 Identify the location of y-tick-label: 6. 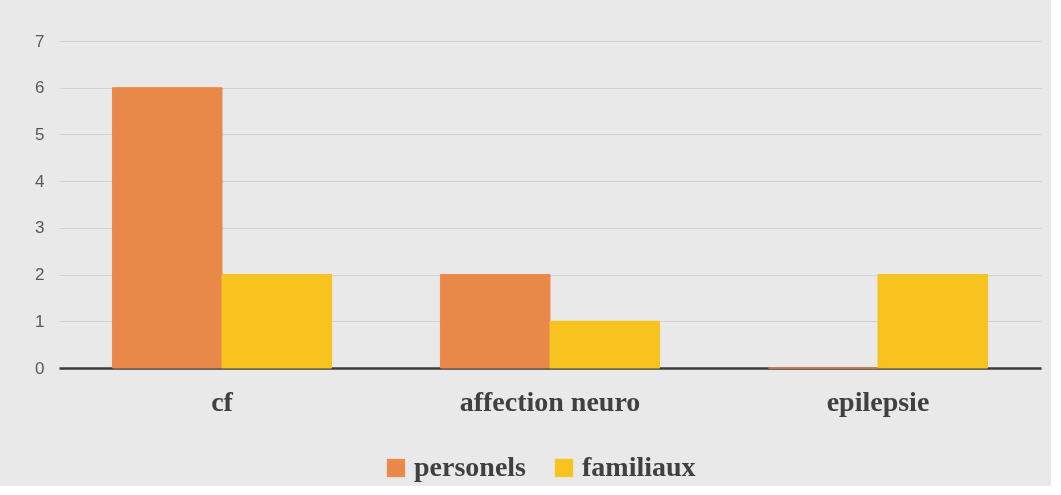
(40, 88).